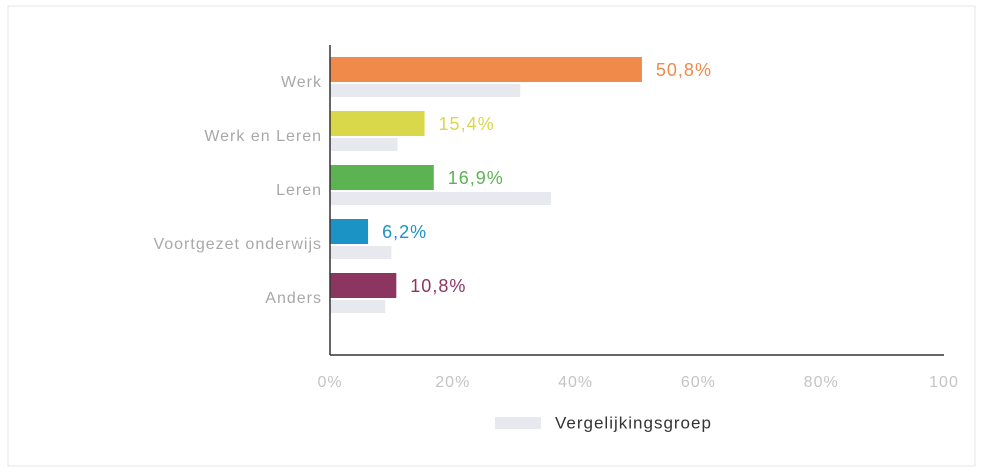 Image resolution: width=983 pixels, height=473 pixels. I want to click on x-tick-label: 60%, so click(698, 382).